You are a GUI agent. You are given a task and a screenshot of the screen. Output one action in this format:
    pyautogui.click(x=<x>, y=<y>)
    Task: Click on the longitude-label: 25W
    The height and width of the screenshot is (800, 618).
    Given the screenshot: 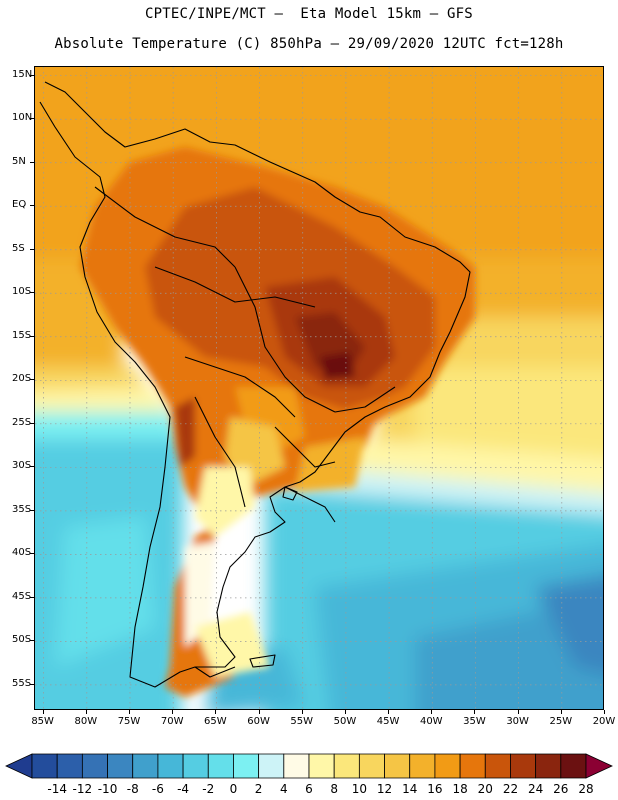 What is the action you would take?
    pyautogui.click(x=561, y=721)
    